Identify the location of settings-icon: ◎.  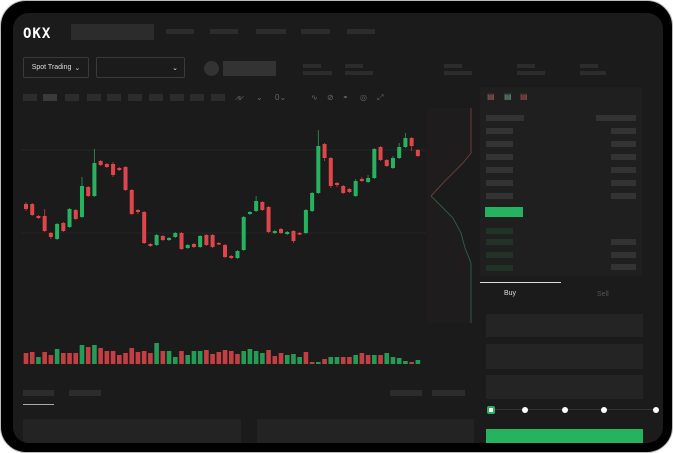
(363, 97).